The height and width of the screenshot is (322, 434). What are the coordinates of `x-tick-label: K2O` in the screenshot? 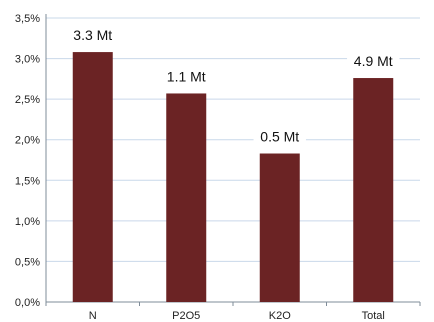 It's located at (280, 316).